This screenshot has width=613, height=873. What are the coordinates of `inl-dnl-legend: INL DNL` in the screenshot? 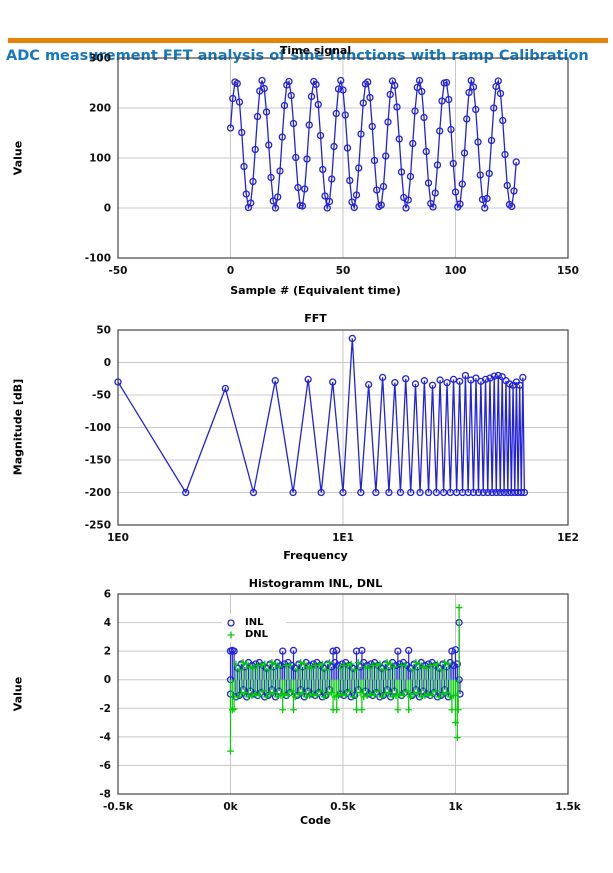 It's located at (254, 628).